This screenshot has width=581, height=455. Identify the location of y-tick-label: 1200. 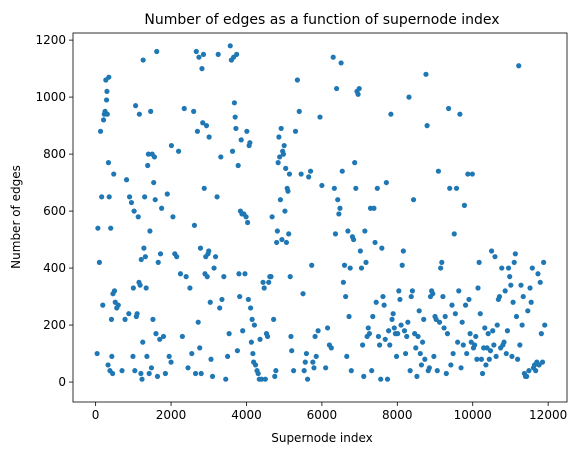
(50, 40).